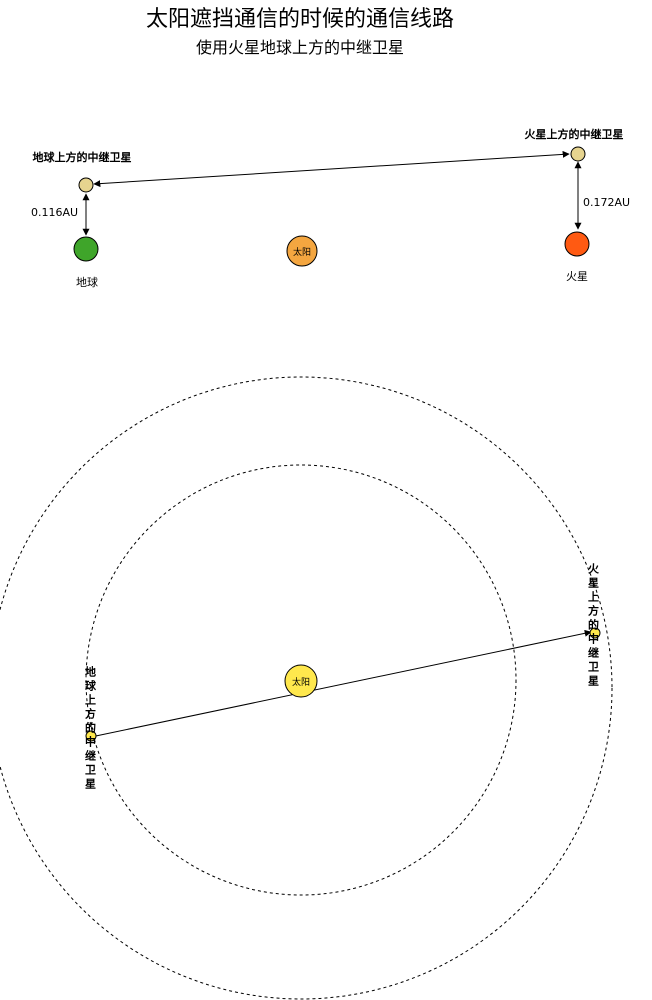  I want to click on mars-label: 火星, so click(577, 276).